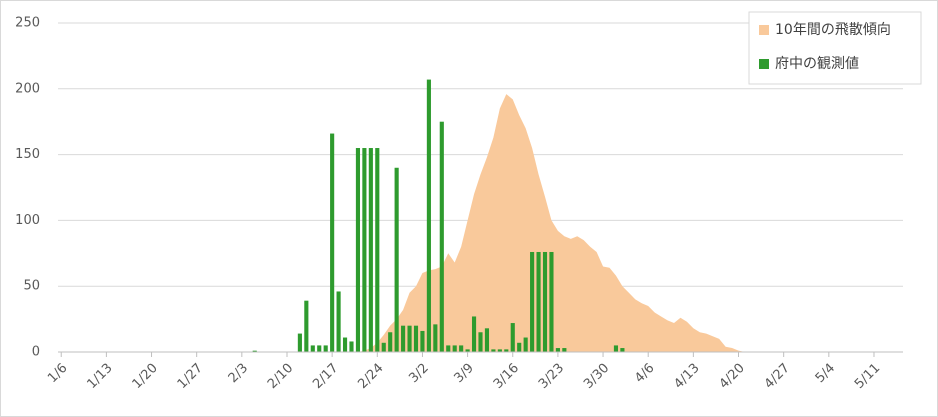 This screenshot has height=417, width=938. What do you see at coordinates (833, 30) in the screenshot?
I see `legend-label: 10年間の飛散傾向` at bounding box center [833, 30].